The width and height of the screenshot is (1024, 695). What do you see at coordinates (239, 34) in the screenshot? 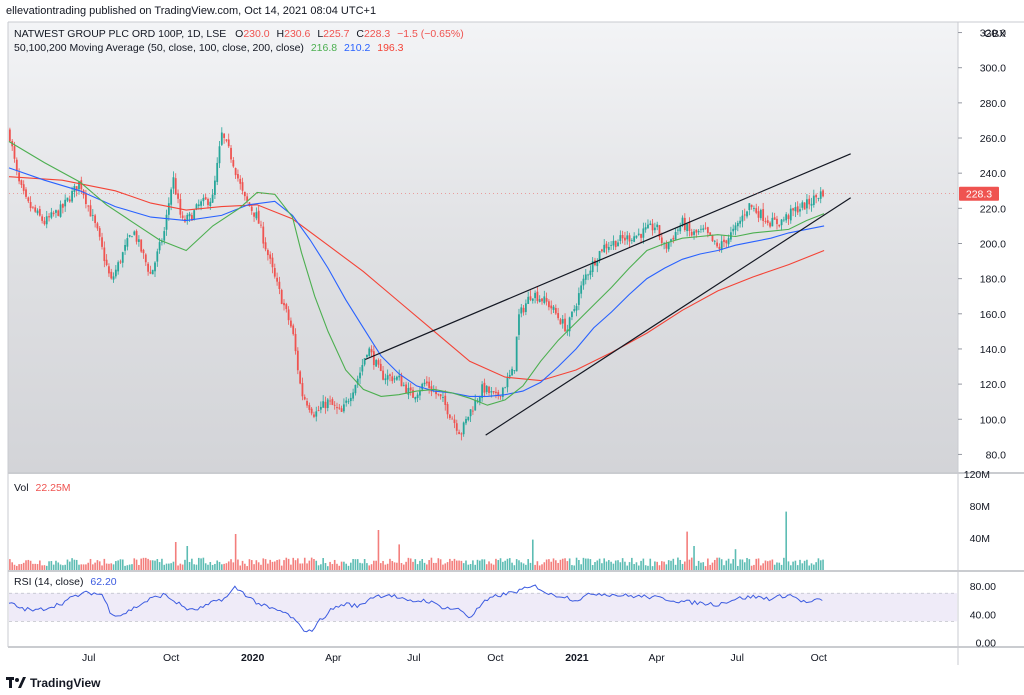
I see `legend-o-label: O` at bounding box center [239, 34].